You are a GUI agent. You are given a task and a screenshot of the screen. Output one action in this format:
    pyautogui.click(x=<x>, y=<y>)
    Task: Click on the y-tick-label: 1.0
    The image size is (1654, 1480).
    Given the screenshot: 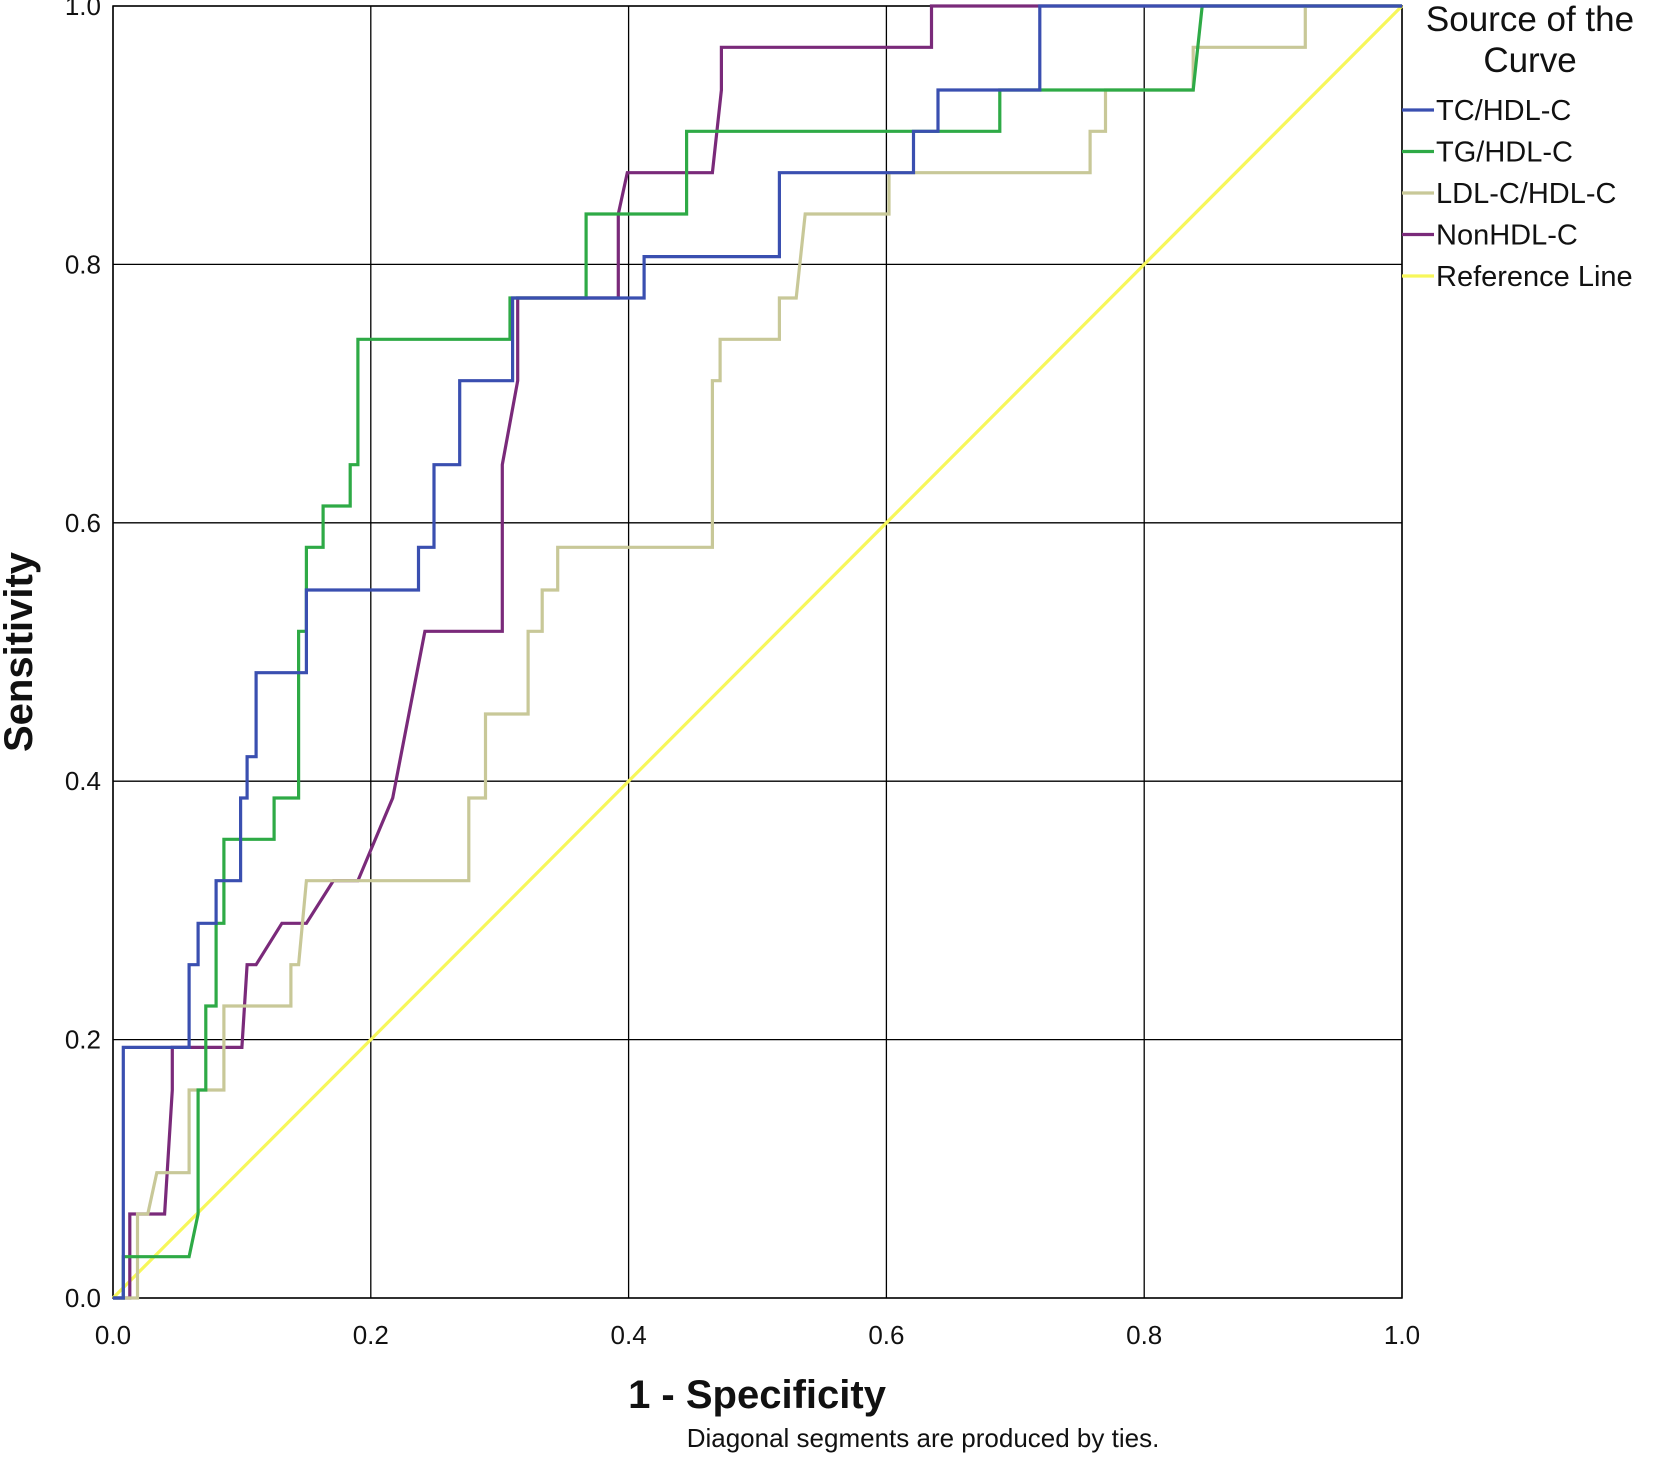 What is the action you would take?
    pyautogui.click(x=83, y=10)
    